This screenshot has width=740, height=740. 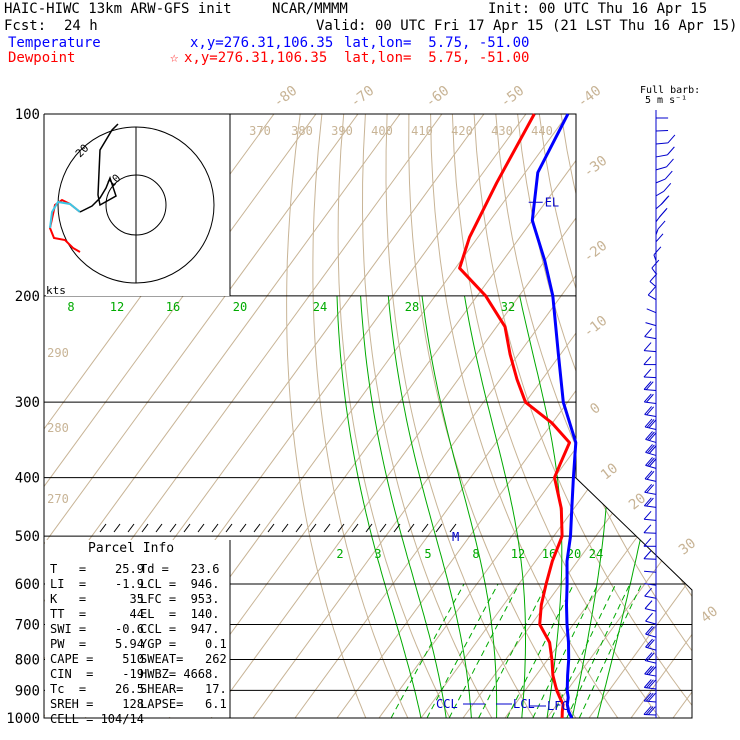 What do you see at coordinates (27, 403) in the screenshot?
I see `pressure-tick-label: 300` at bounding box center [27, 403].